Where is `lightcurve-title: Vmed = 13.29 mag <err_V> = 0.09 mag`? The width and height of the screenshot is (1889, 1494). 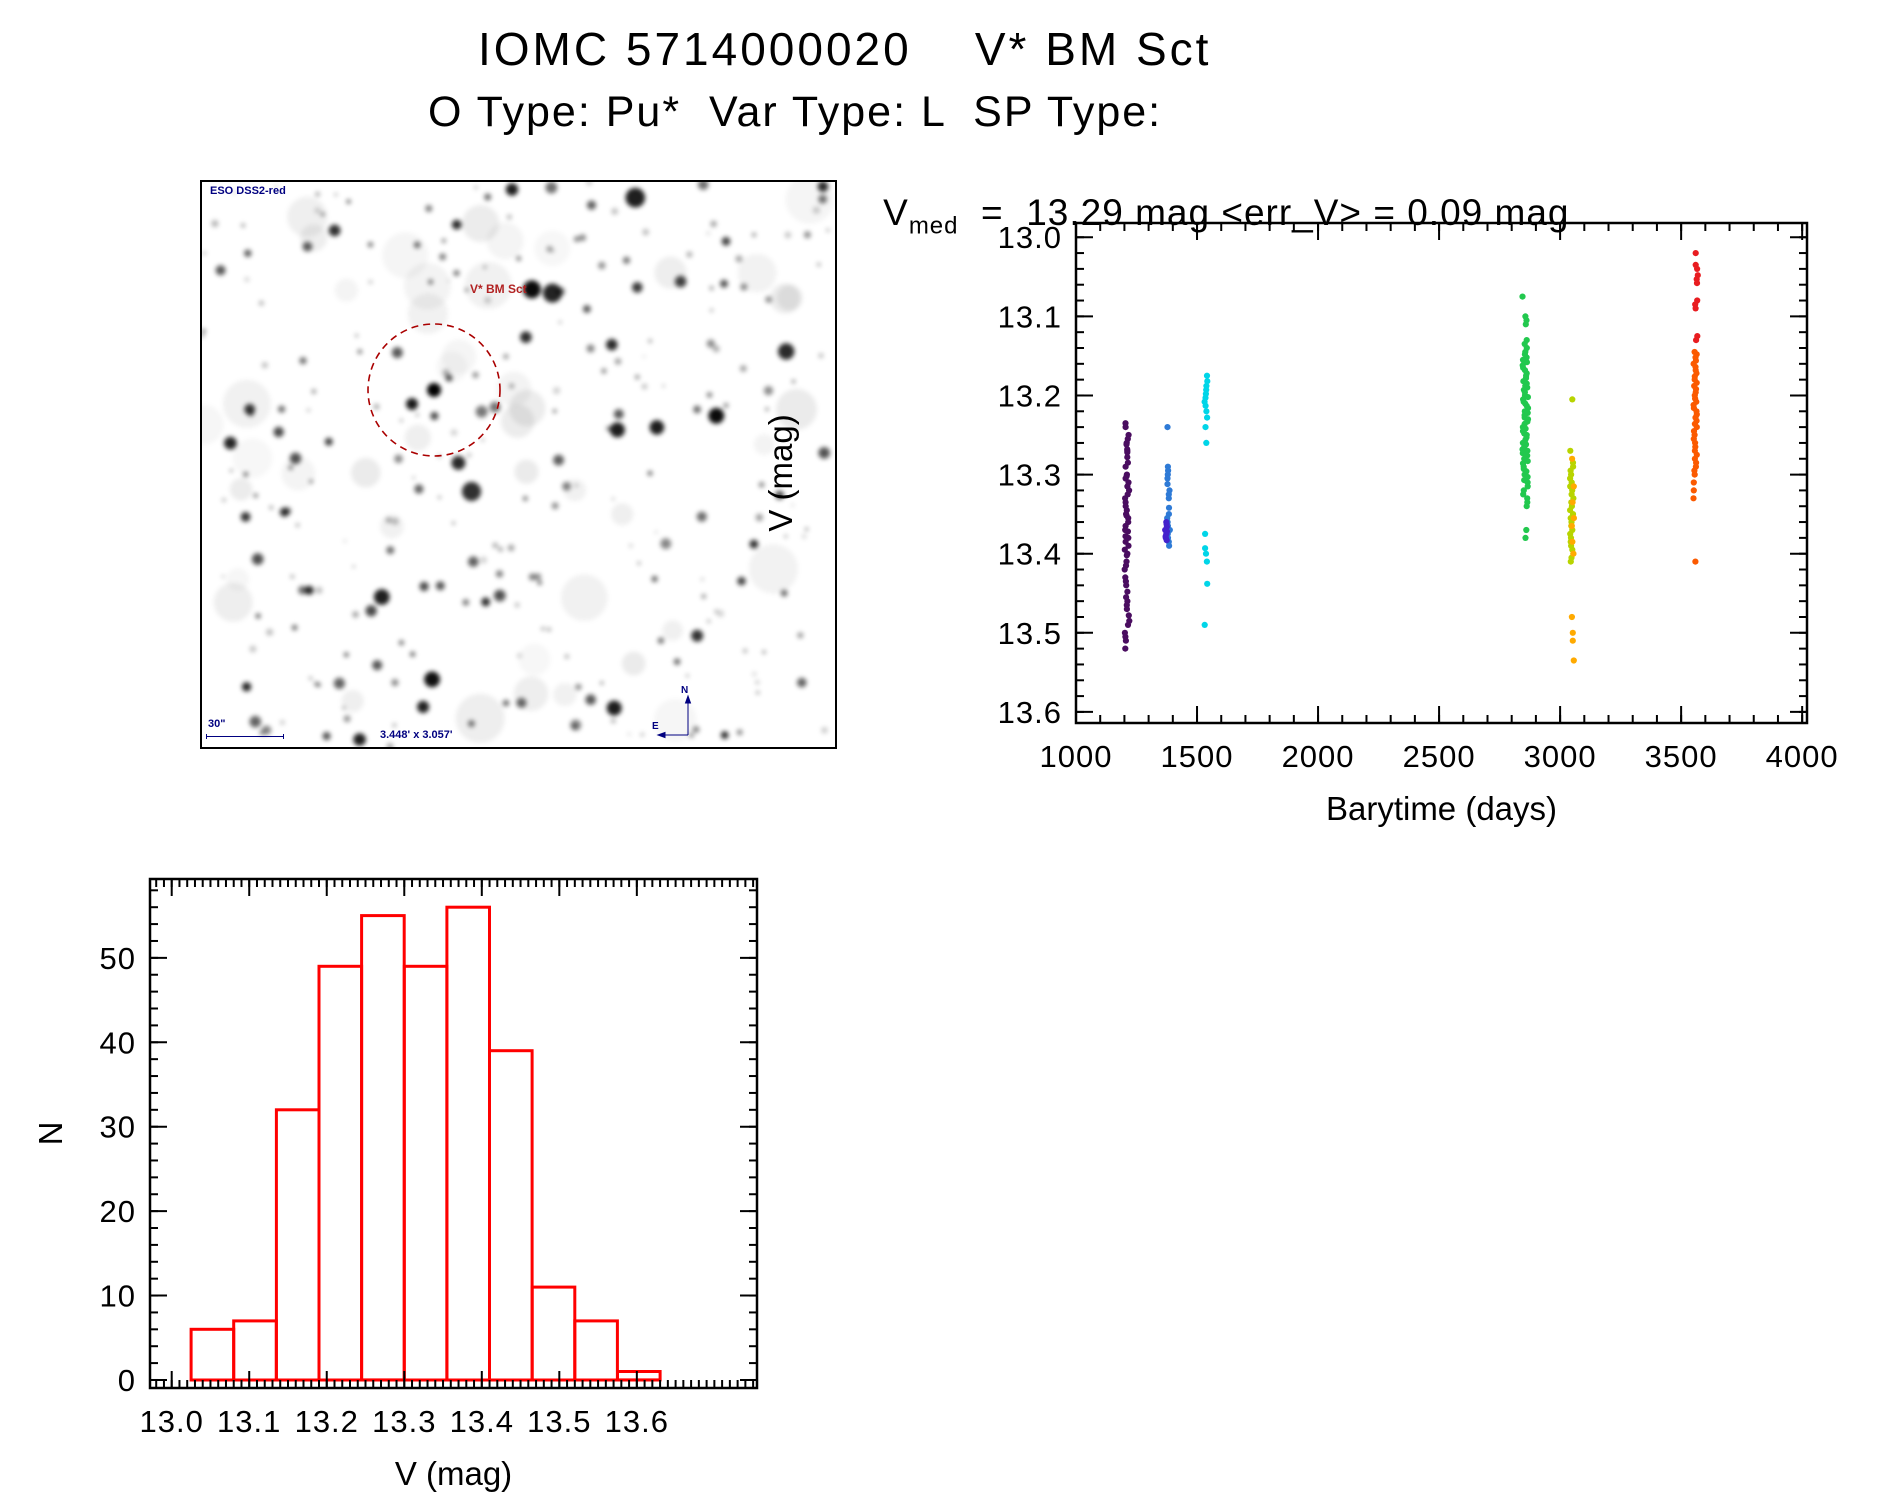
lightcurve-title: Vmed = 13.29 mag <err_V> = 0.09 mag is located at coordinates (1203, 216).